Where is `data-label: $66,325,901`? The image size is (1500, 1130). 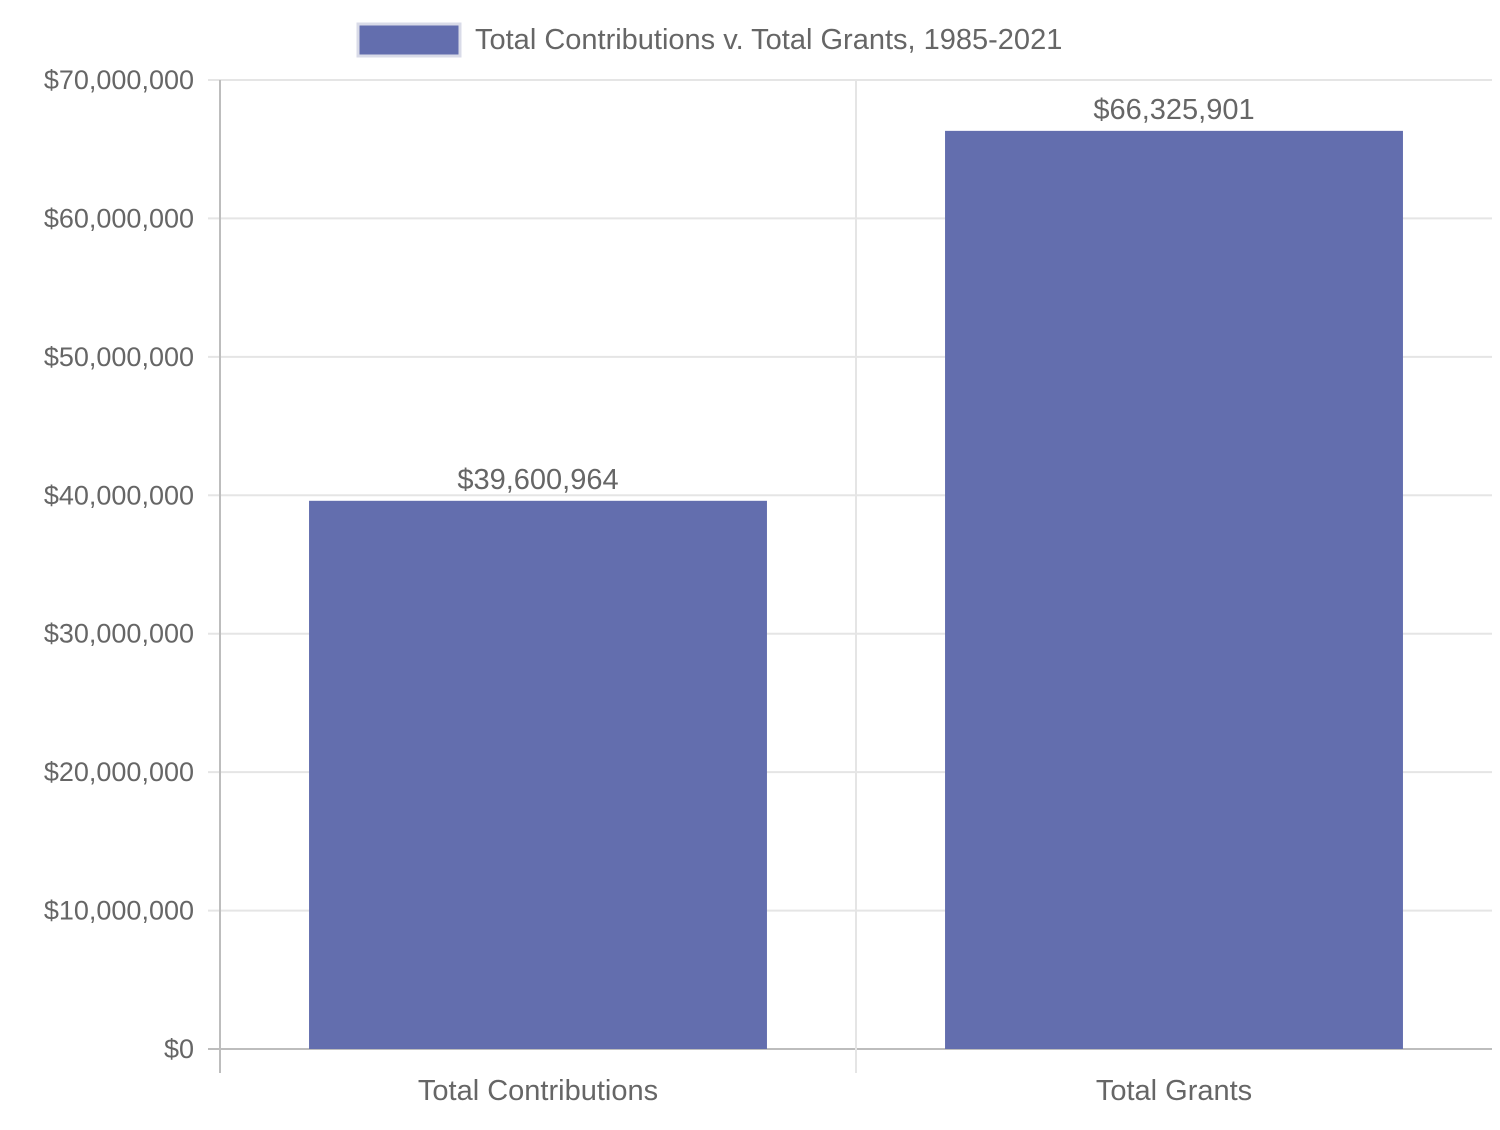 data-label: $66,325,901 is located at coordinates (1173, 110).